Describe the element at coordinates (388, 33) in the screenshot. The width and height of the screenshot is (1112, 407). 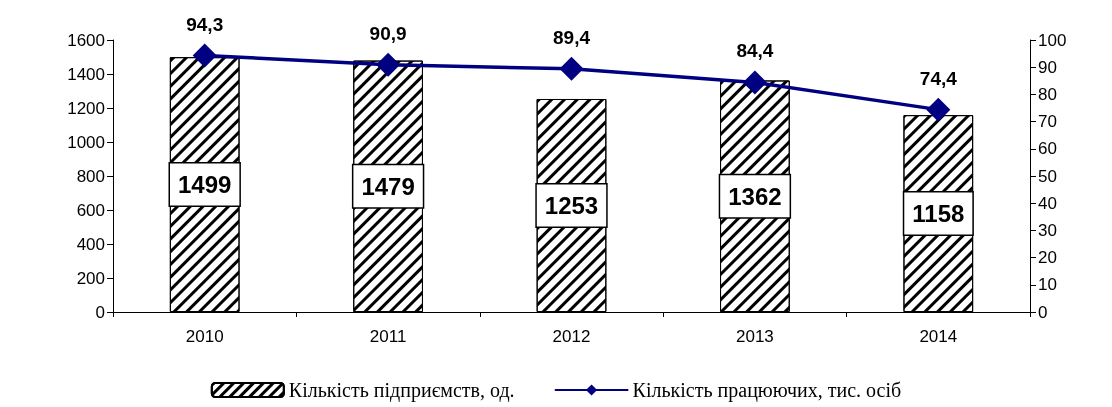
I see `data-label: 90,9` at that location.